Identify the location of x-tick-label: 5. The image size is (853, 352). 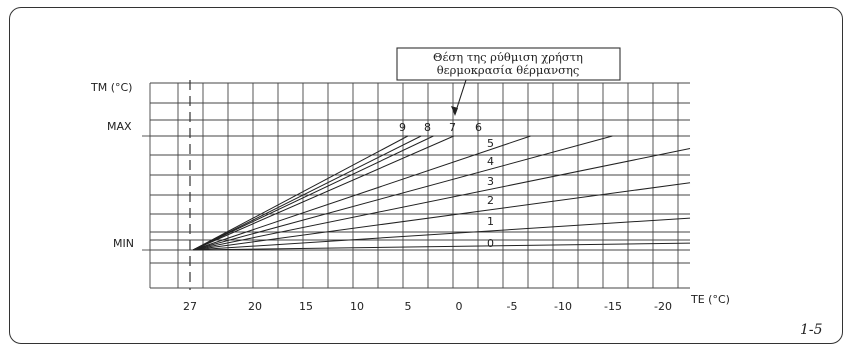
(408, 306).